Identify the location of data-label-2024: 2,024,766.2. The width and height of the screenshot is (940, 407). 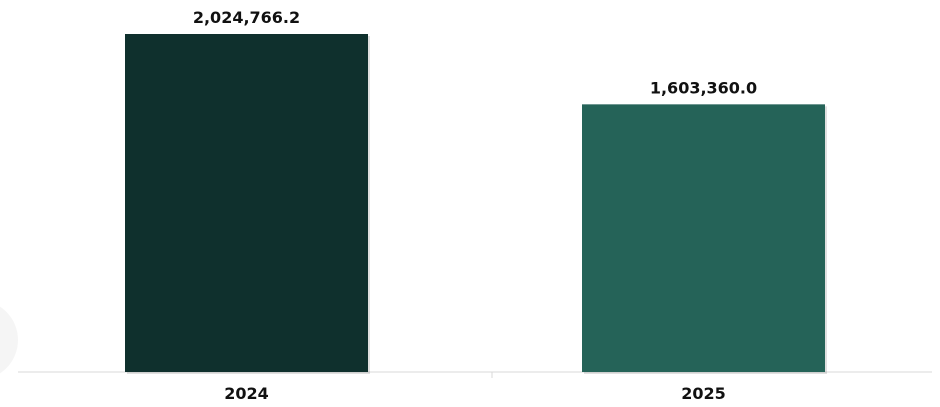
(246, 17).